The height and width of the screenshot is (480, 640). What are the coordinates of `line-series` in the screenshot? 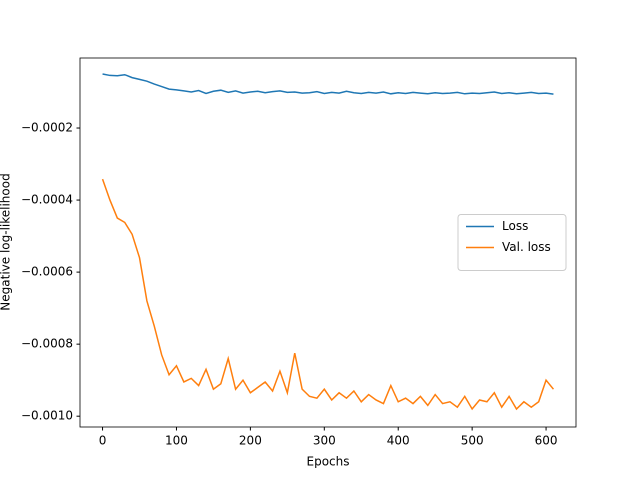 It's located at (328, 84).